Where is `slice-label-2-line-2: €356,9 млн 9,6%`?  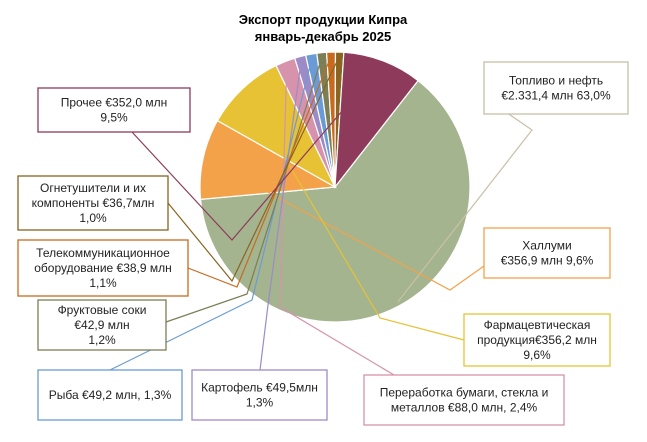
slice-label-2-line-2: €356,9 млн 9,6% is located at coordinates (547, 261).